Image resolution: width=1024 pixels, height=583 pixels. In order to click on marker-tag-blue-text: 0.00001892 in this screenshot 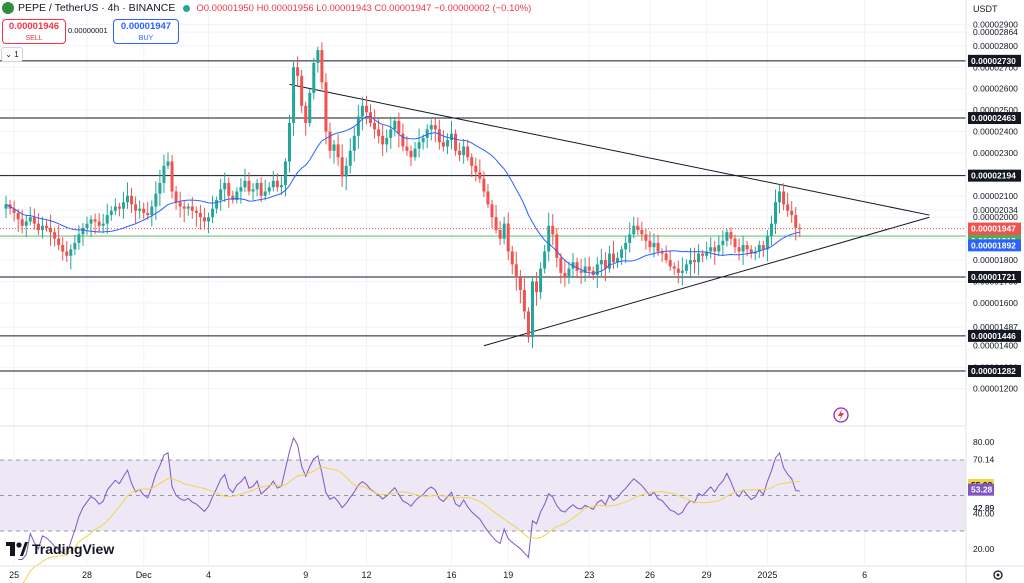, I will do `click(993, 245)`.